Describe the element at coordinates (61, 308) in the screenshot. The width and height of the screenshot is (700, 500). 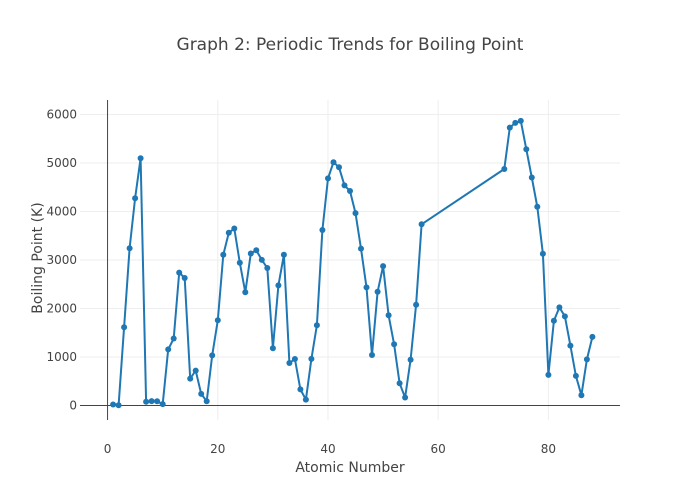
I see `y-tick-label-2: 2000` at that location.